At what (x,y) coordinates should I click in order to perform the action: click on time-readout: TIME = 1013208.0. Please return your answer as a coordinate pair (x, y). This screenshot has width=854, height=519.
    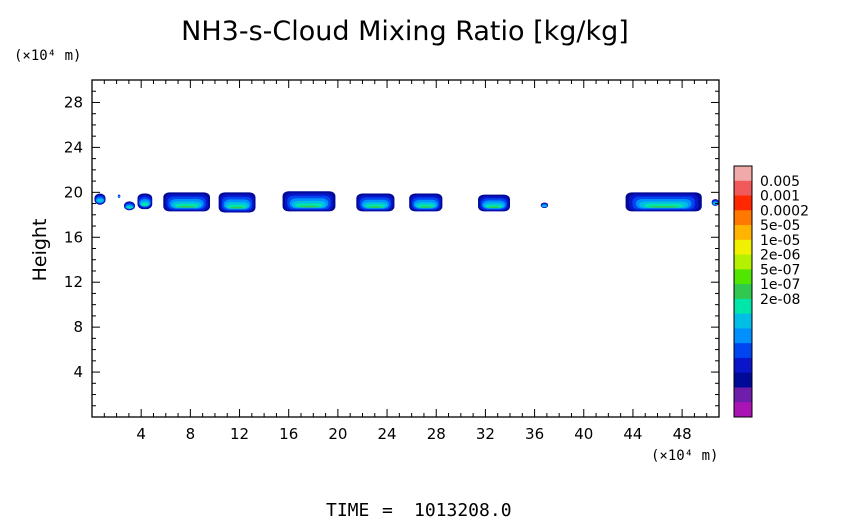
    Looking at the image, I should click on (419, 509).